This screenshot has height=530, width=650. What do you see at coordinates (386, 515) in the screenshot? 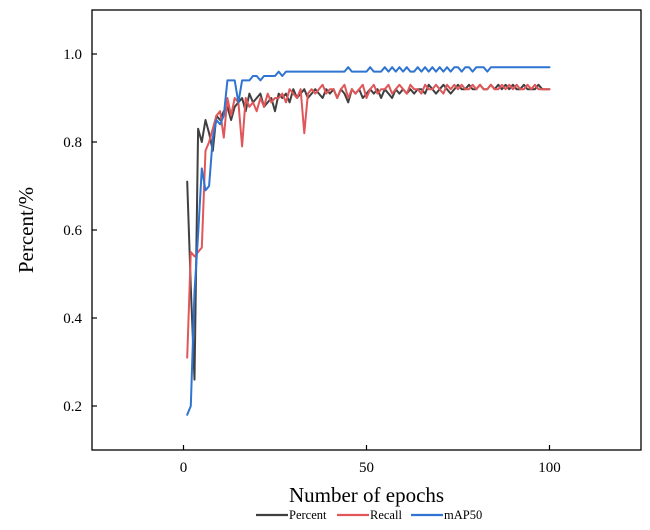
I see `legend-label-recall: Recall` at bounding box center [386, 515].